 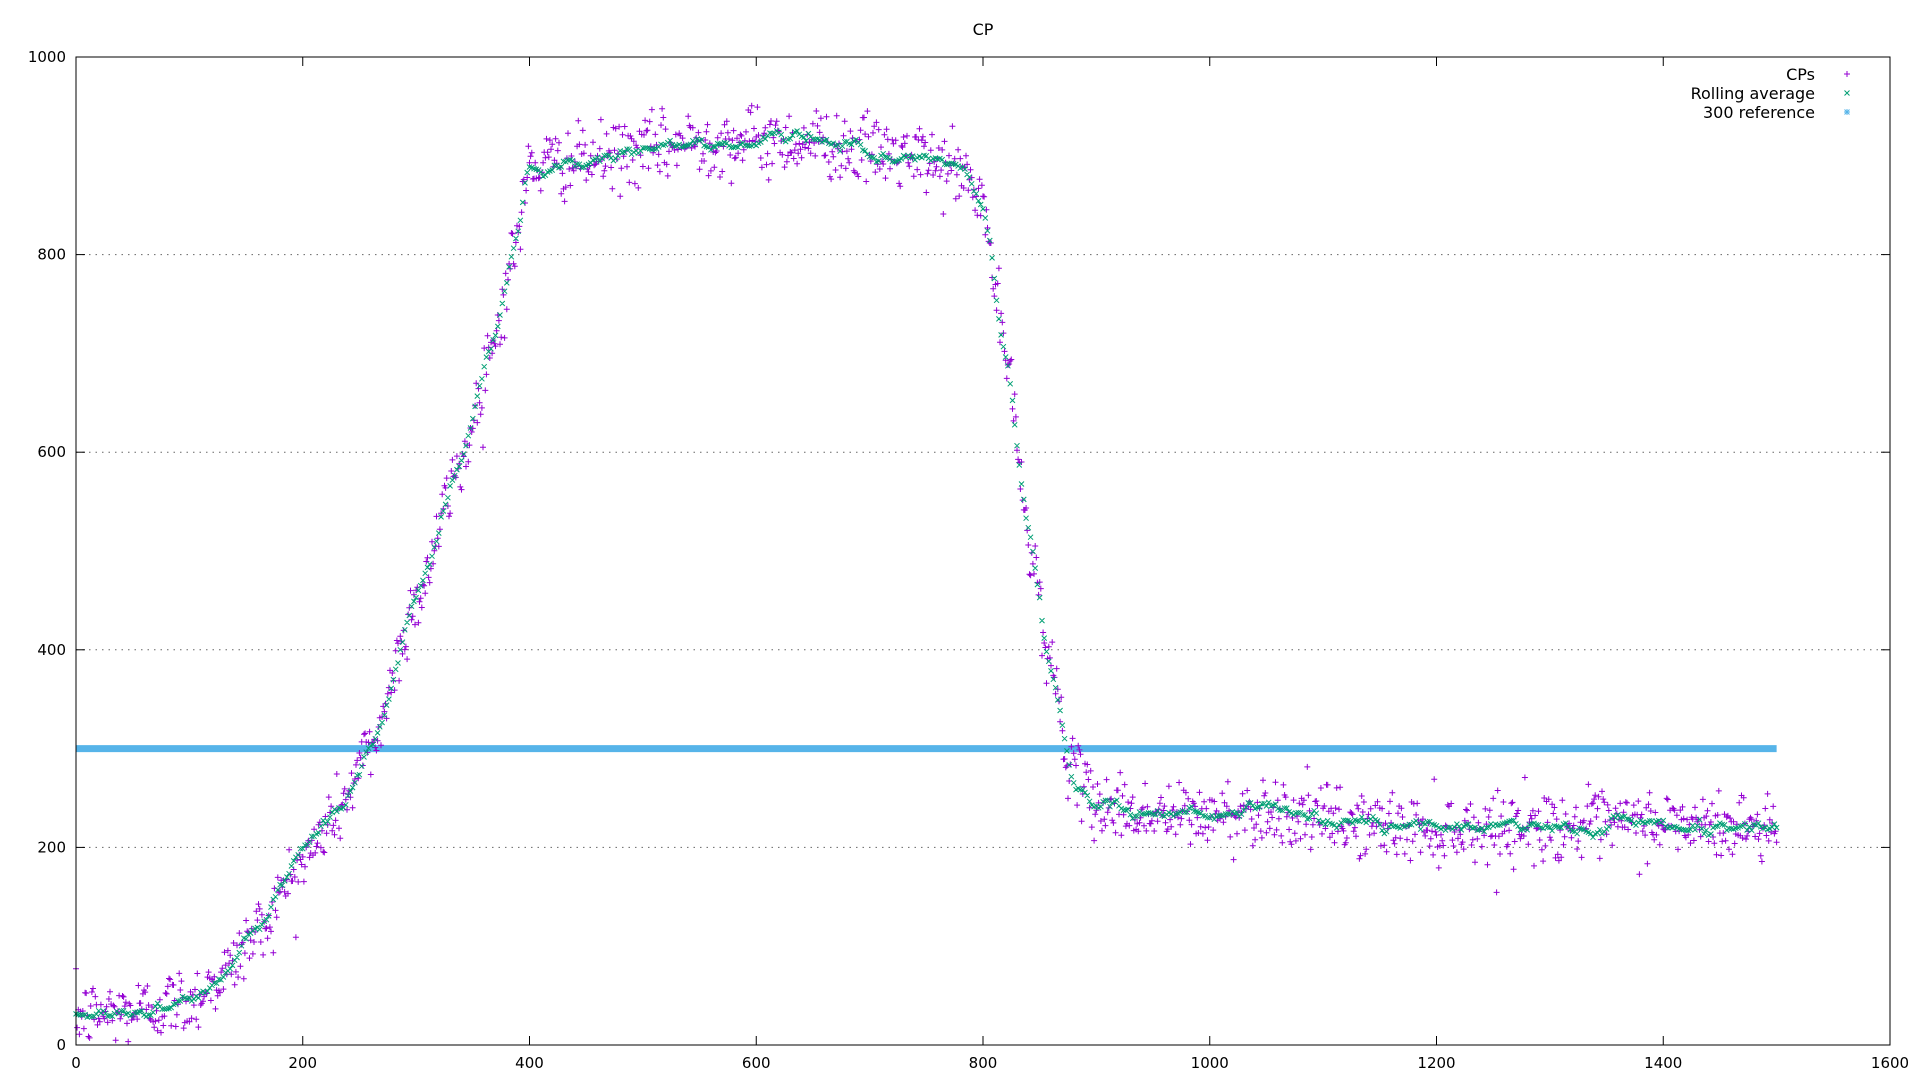 What do you see at coordinates (1800, 74) in the screenshot?
I see `legend-label-cps: CPs` at bounding box center [1800, 74].